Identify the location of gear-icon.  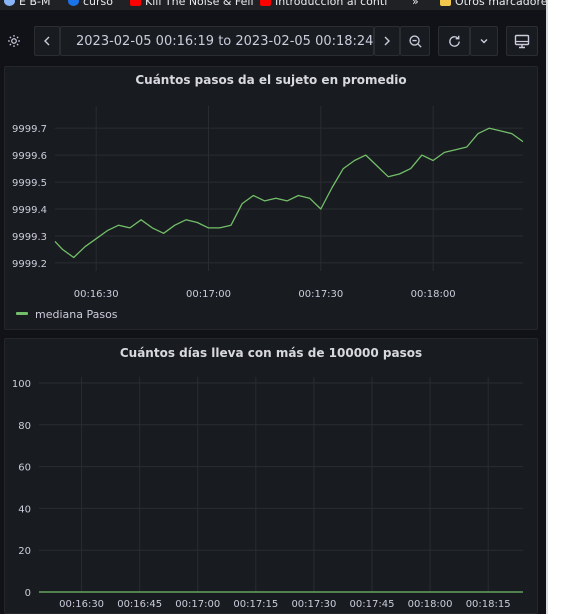
(14, 41).